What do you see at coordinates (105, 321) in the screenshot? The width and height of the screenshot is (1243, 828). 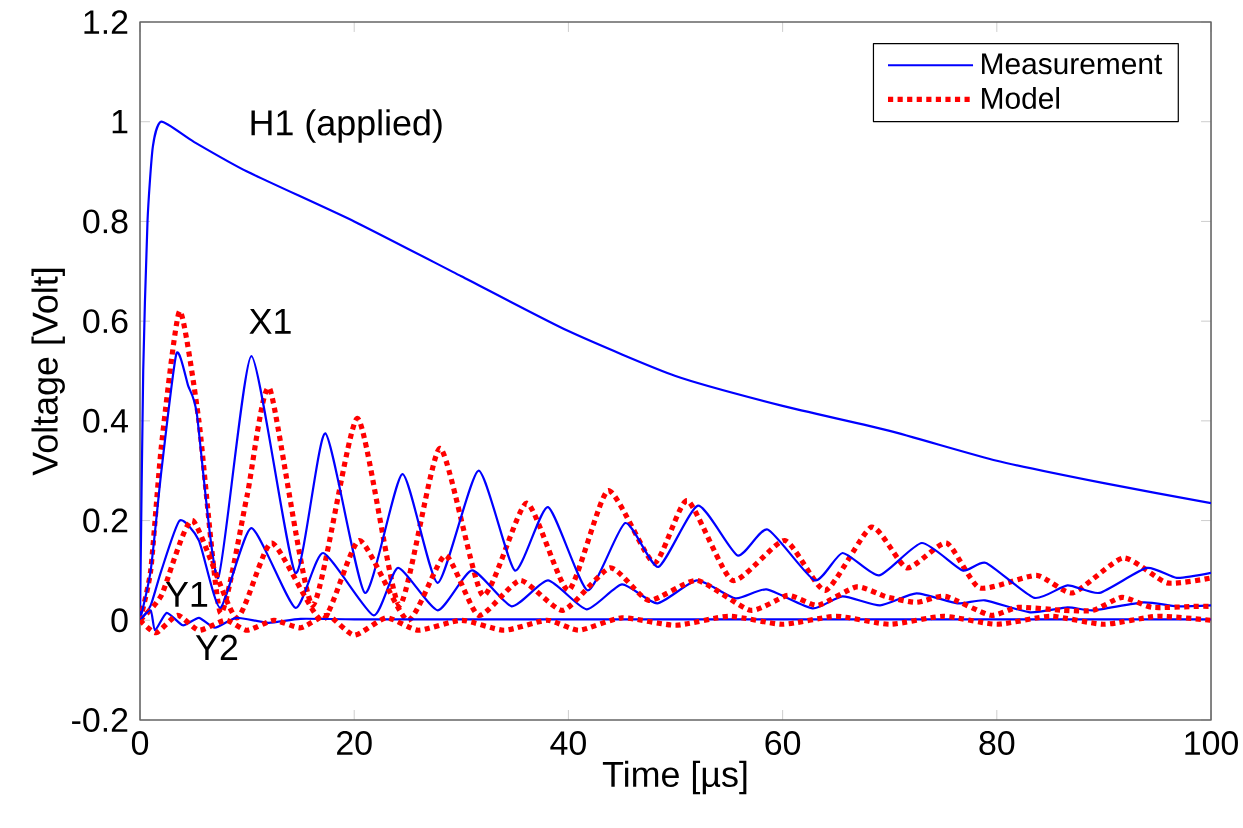 I see `y-tick-label: 0.6` at bounding box center [105, 321].